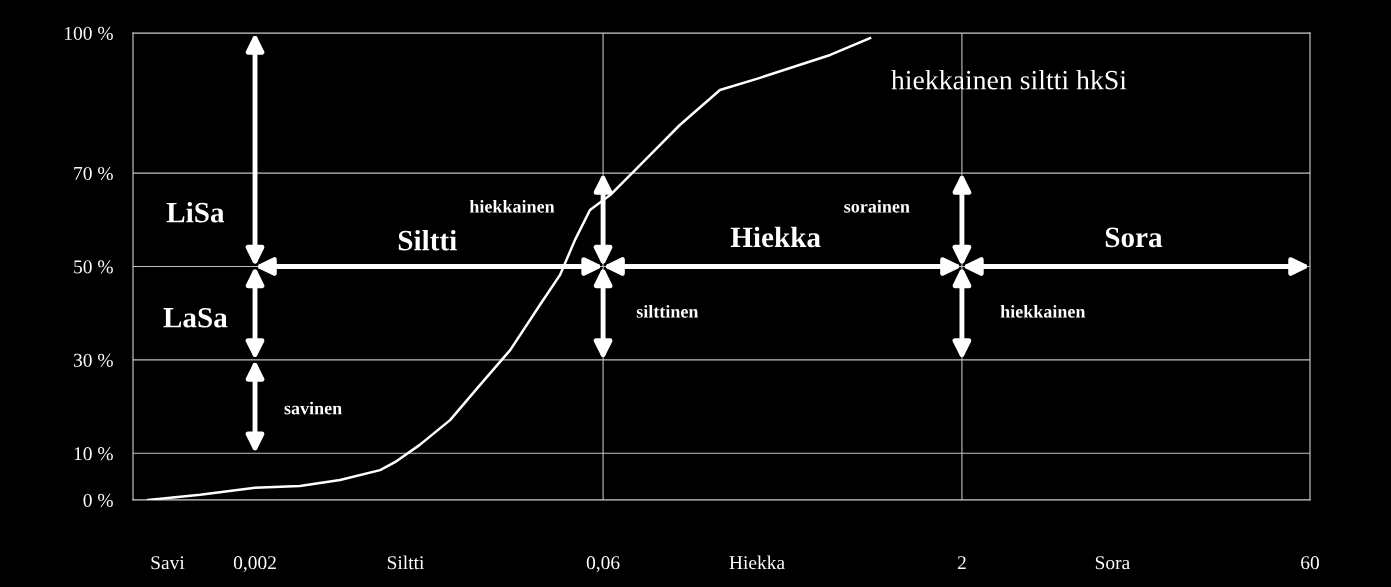 The image size is (1391, 587). Describe the element at coordinates (1134, 237) in the screenshot. I see `annotation: Sora` at that location.